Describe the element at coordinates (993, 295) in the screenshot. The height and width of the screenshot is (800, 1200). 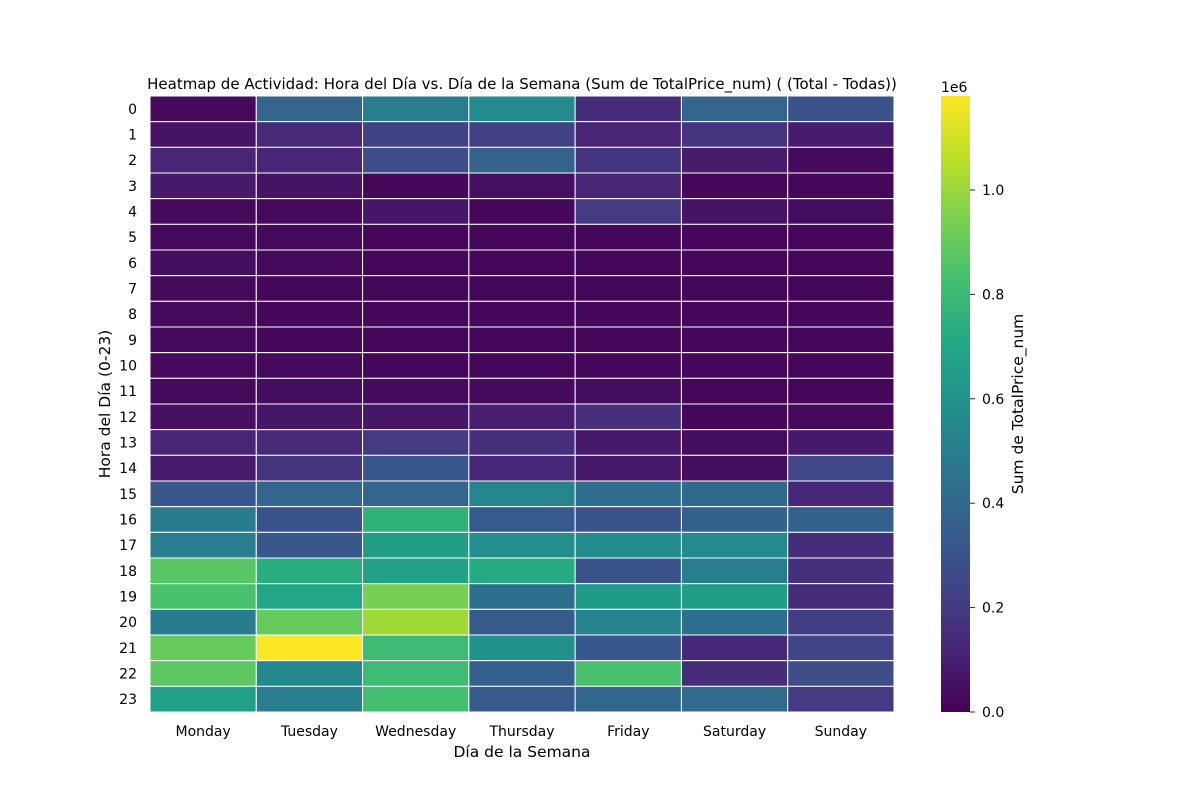
I see `colorbar-tick-label: 0.8` at that location.